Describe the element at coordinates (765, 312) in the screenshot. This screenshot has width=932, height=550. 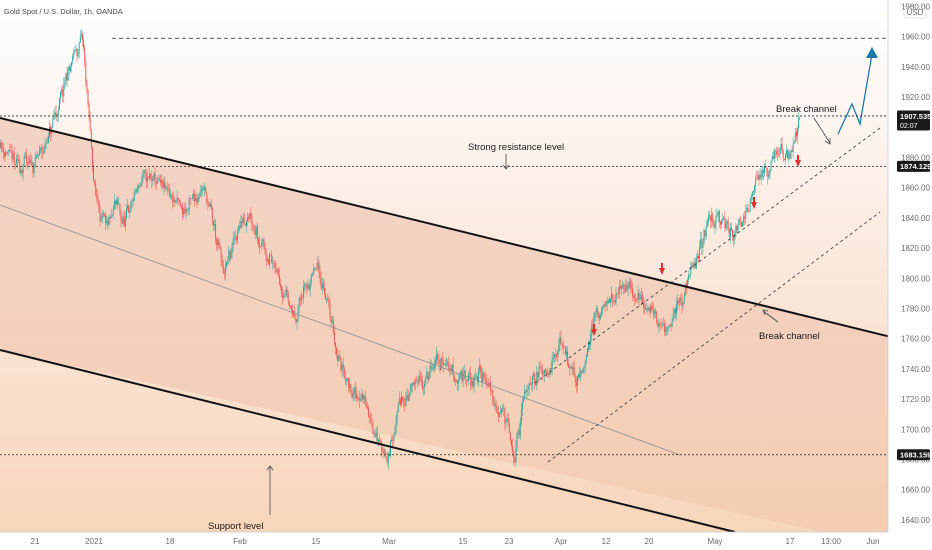
I see `break-pointer-lower-head` at that location.